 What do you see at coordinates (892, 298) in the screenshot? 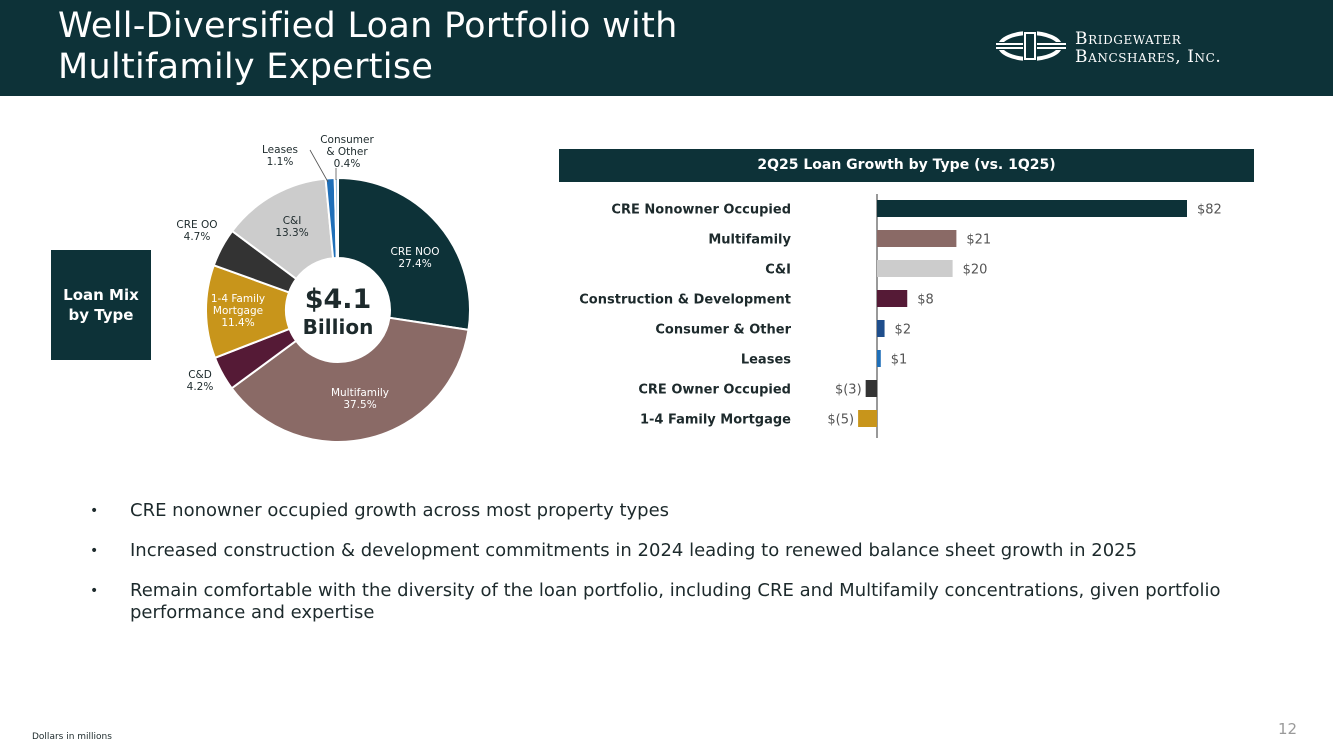
I see `bar-construction-development` at bounding box center [892, 298].